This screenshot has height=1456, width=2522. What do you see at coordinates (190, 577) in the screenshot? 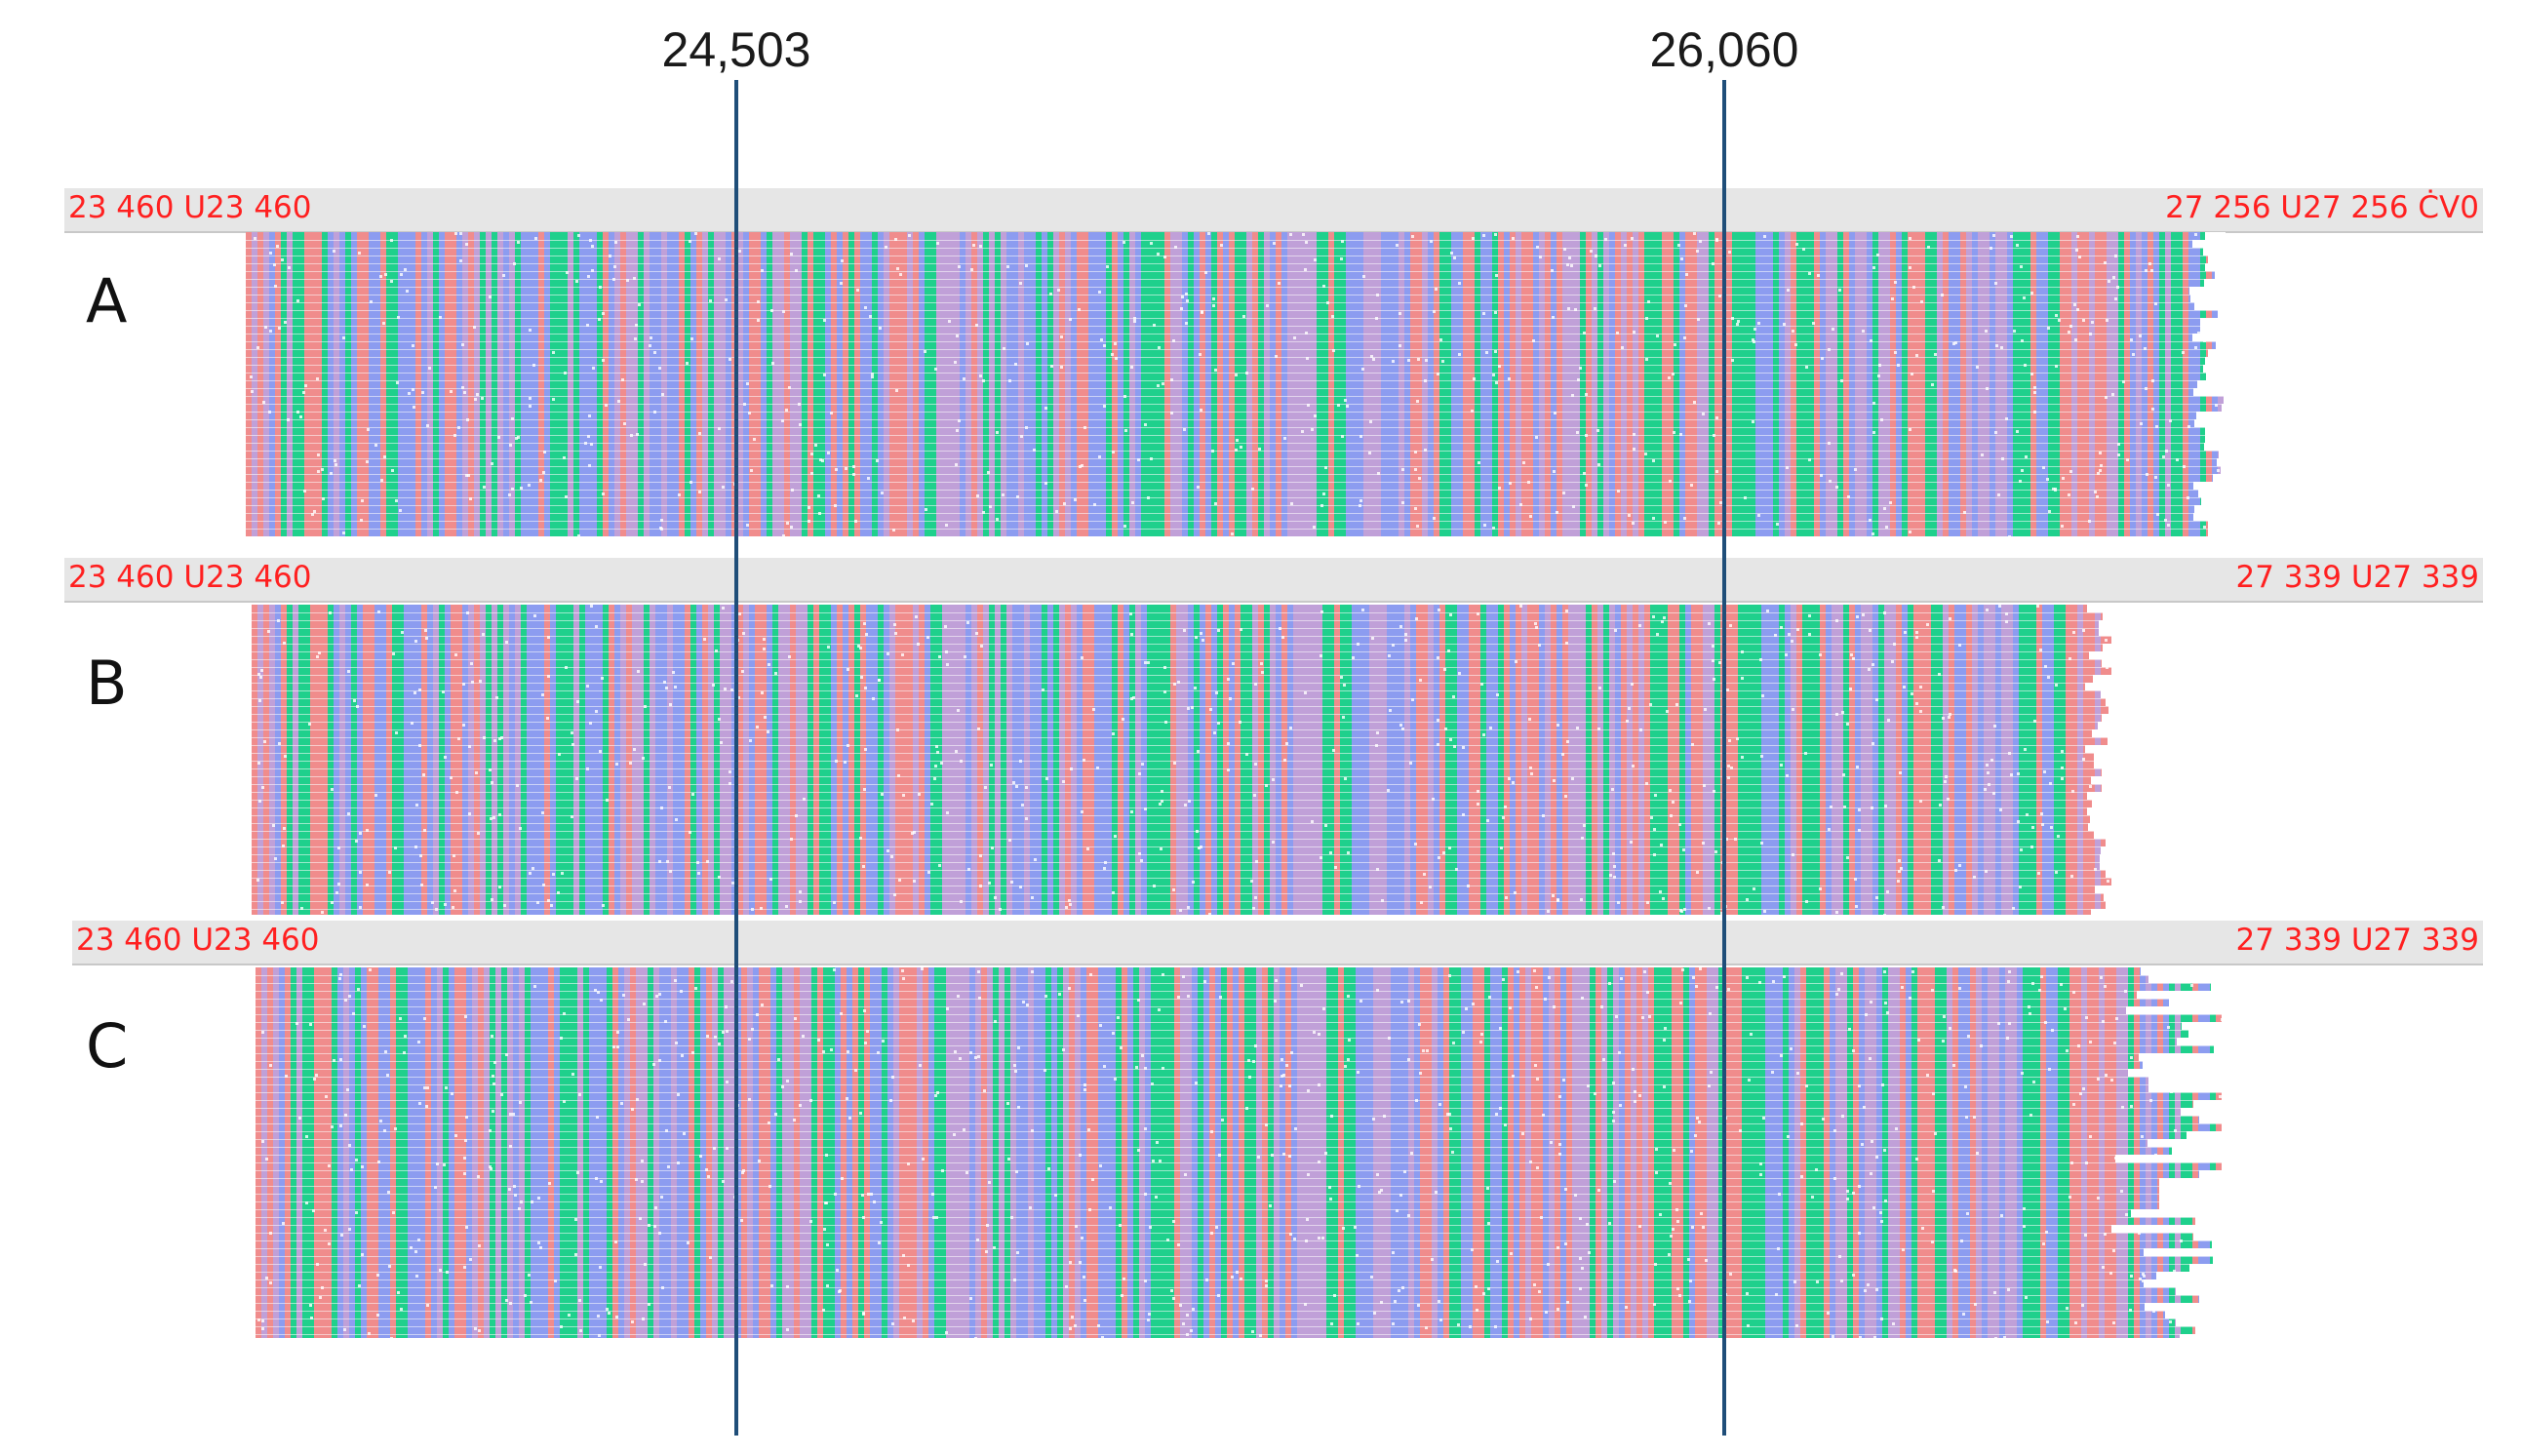
I see `panel-b-start-coordinate: 23 460 U23 460` at bounding box center [190, 577].